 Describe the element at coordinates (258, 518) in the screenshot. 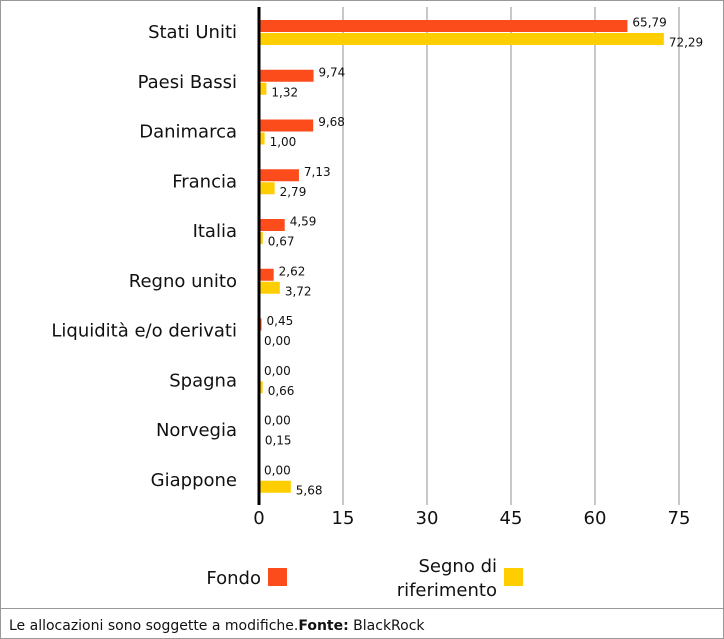

I see `x-tick-label: 0` at that location.